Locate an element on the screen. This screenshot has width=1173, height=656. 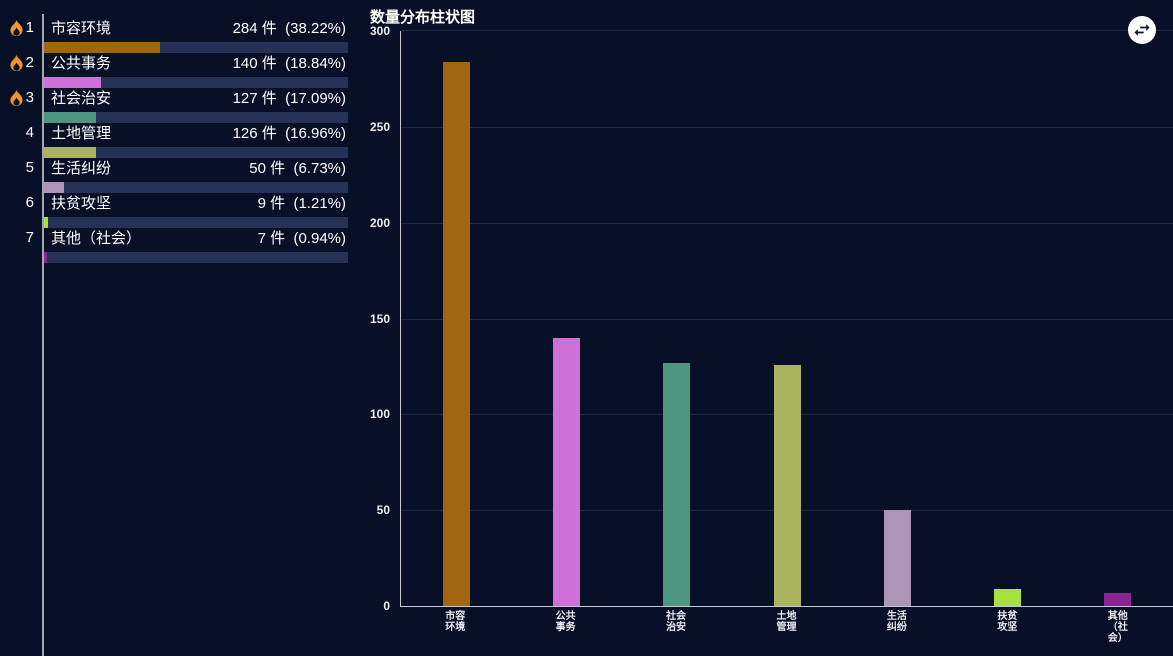
rank-badge: 2 is located at coordinates (20, 62).